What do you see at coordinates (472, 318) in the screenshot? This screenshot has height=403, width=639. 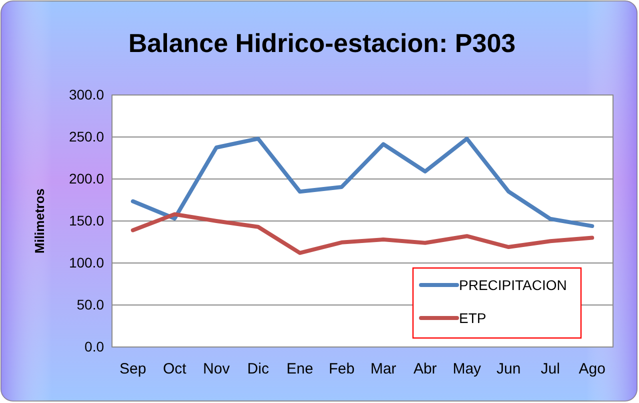 I see `legend-label: ETP` at bounding box center [472, 318].